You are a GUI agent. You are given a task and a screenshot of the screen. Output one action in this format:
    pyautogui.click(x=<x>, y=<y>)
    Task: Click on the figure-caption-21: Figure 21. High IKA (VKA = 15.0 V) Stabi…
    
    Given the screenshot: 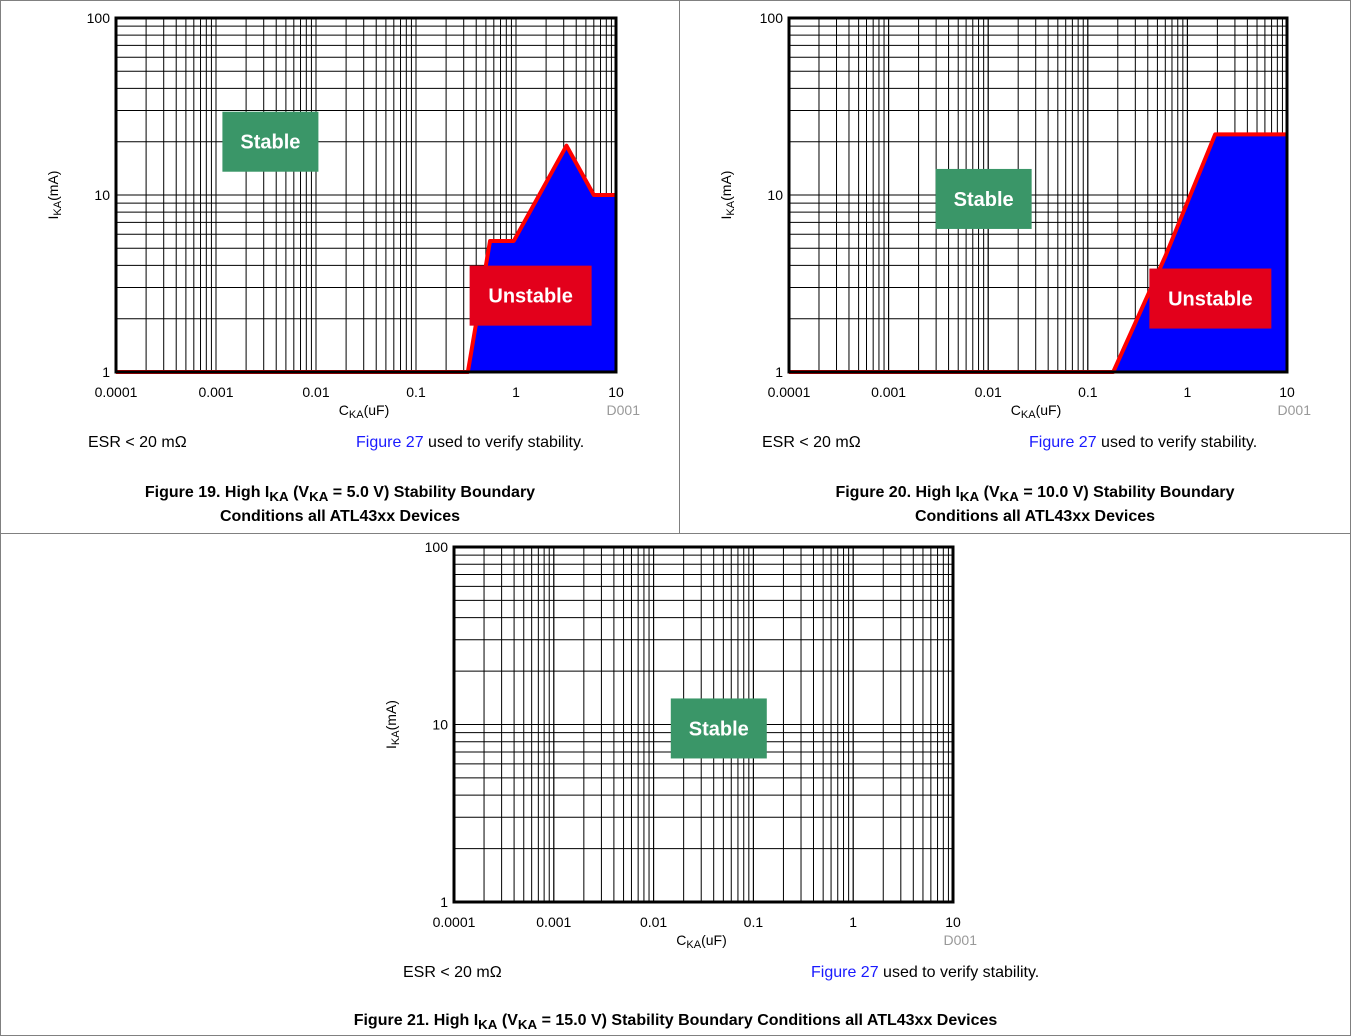 What is the action you would take?
    pyautogui.click(x=675, y=1022)
    